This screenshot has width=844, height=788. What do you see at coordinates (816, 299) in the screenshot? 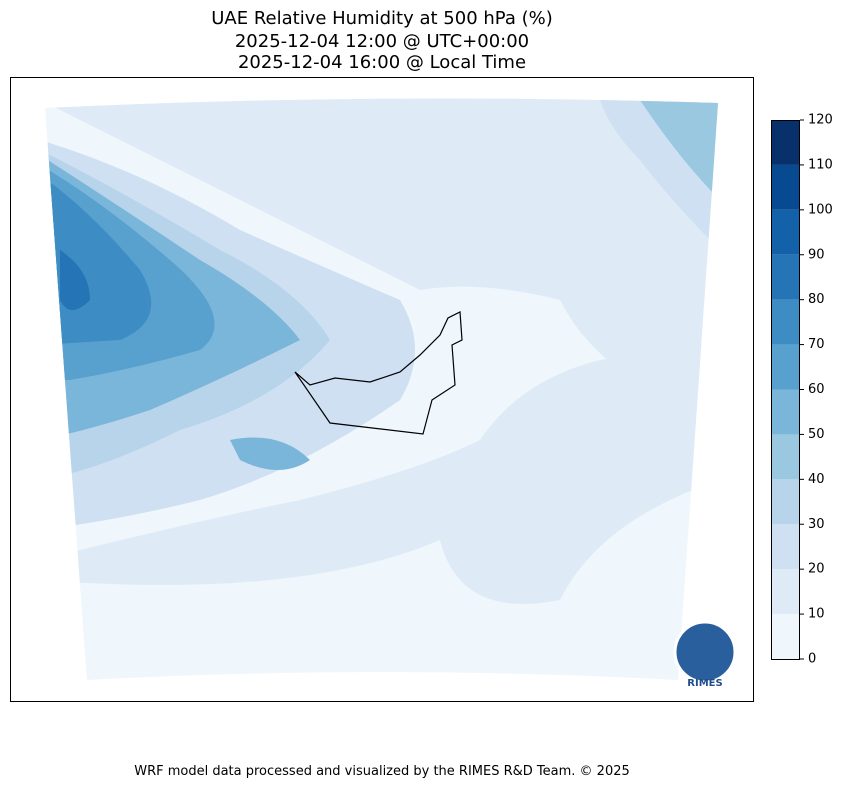
I see `colorbar-tick-label: 80` at bounding box center [816, 299].